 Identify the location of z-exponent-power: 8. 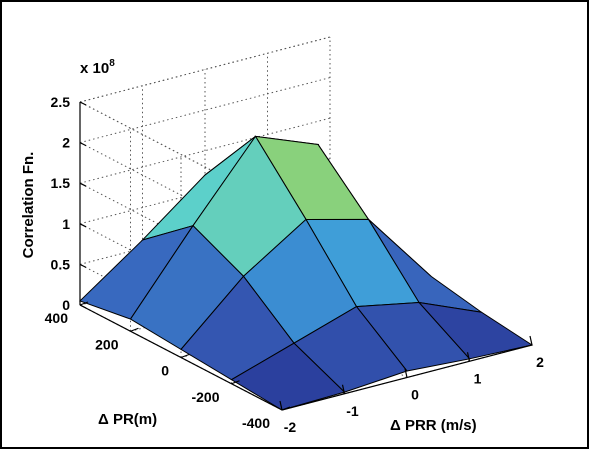
(112, 63).